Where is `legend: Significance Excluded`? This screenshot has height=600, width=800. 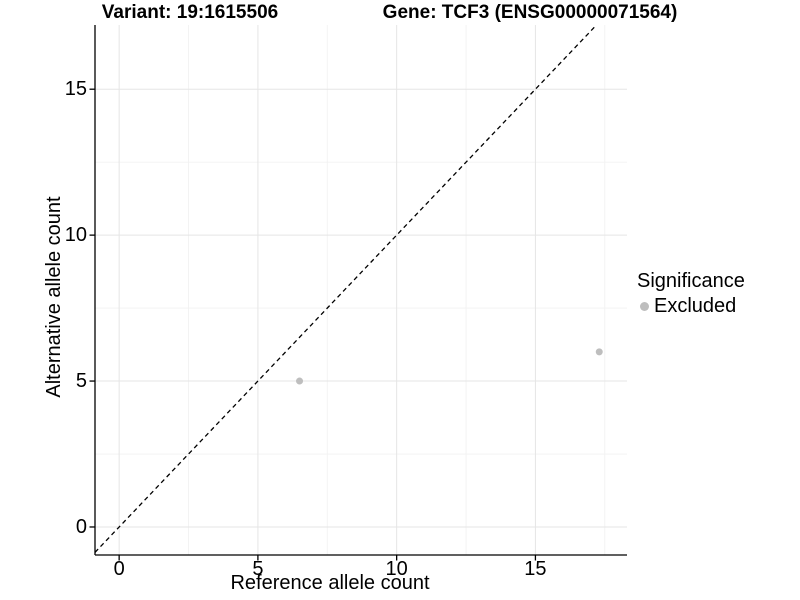 legend: Significance Excluded is located at coordinates (691, 293).